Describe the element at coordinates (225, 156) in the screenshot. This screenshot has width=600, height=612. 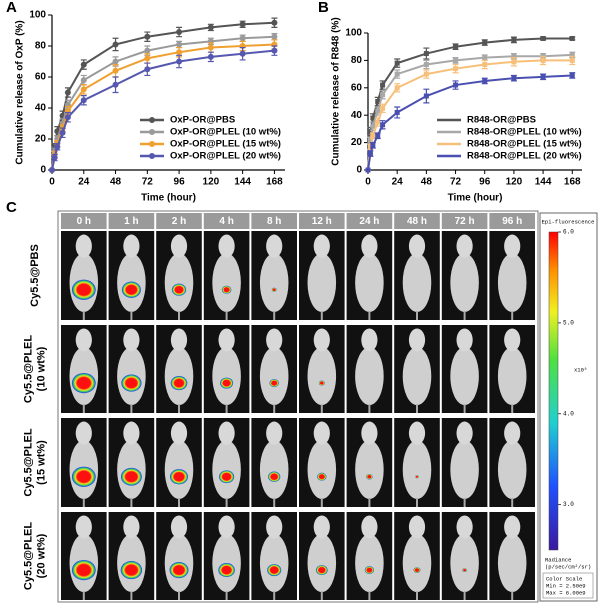
I see `legend-label: OxP-OR@PLEL (20 wt%)` at that location.